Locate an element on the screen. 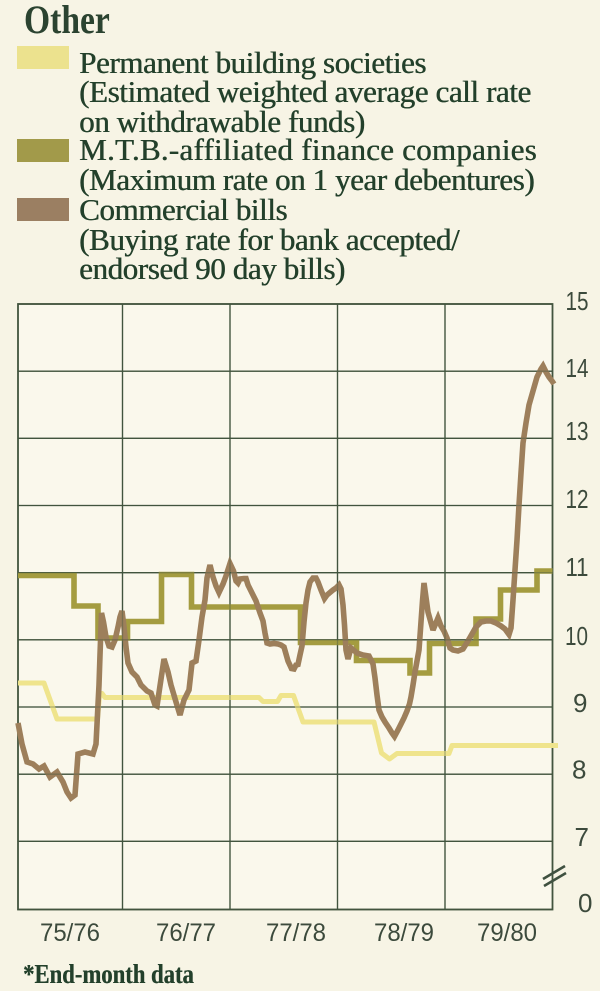 Image resolution: width=600 pixels, height=991 pixels. svg-text: 14 is located at coordinates (577, 368).